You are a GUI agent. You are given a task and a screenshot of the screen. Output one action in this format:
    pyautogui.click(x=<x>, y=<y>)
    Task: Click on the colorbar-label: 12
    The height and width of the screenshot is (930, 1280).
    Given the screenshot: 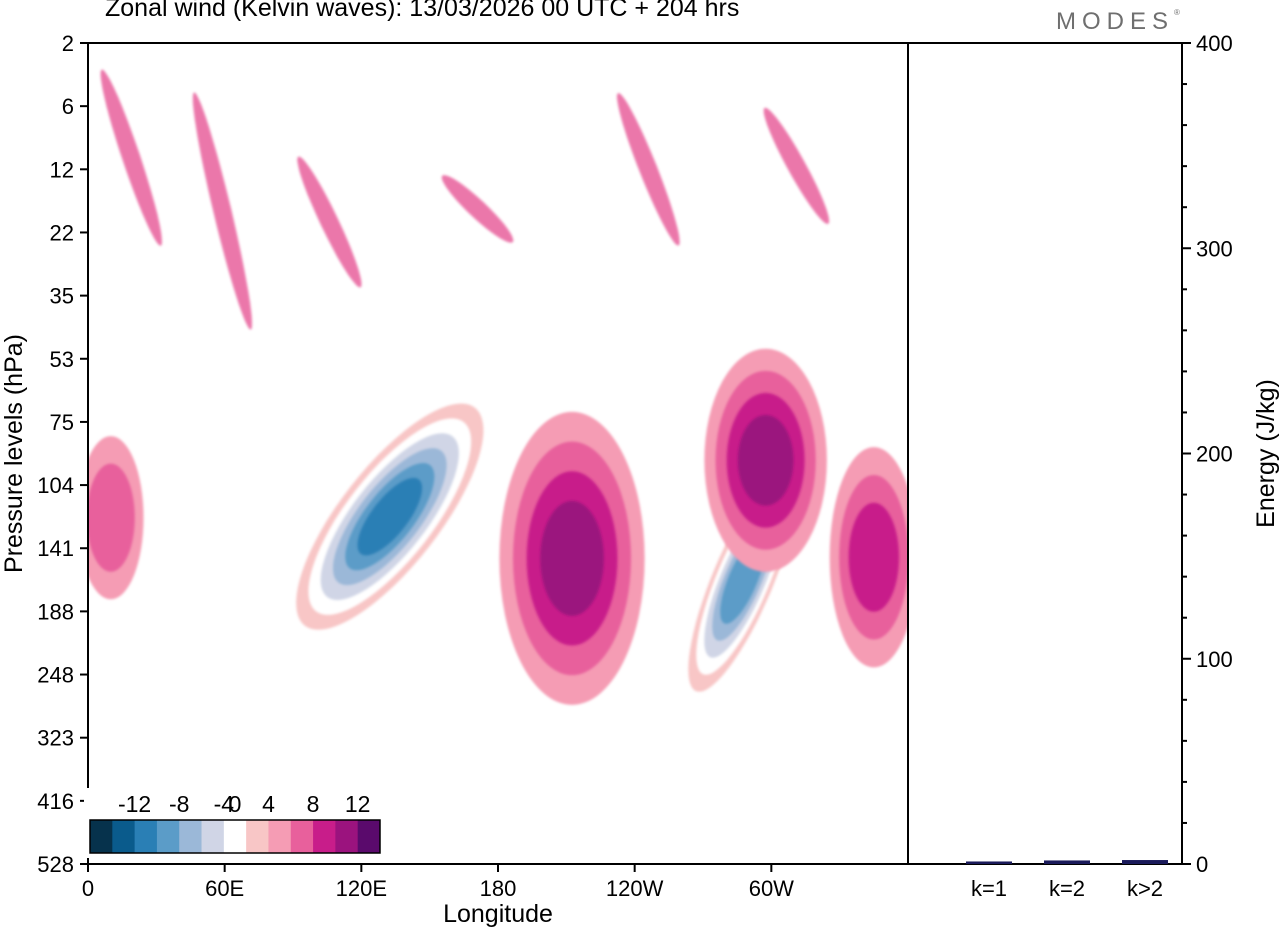 What is the action you would take?
    pyautogui.click(x=358, y=804)
    